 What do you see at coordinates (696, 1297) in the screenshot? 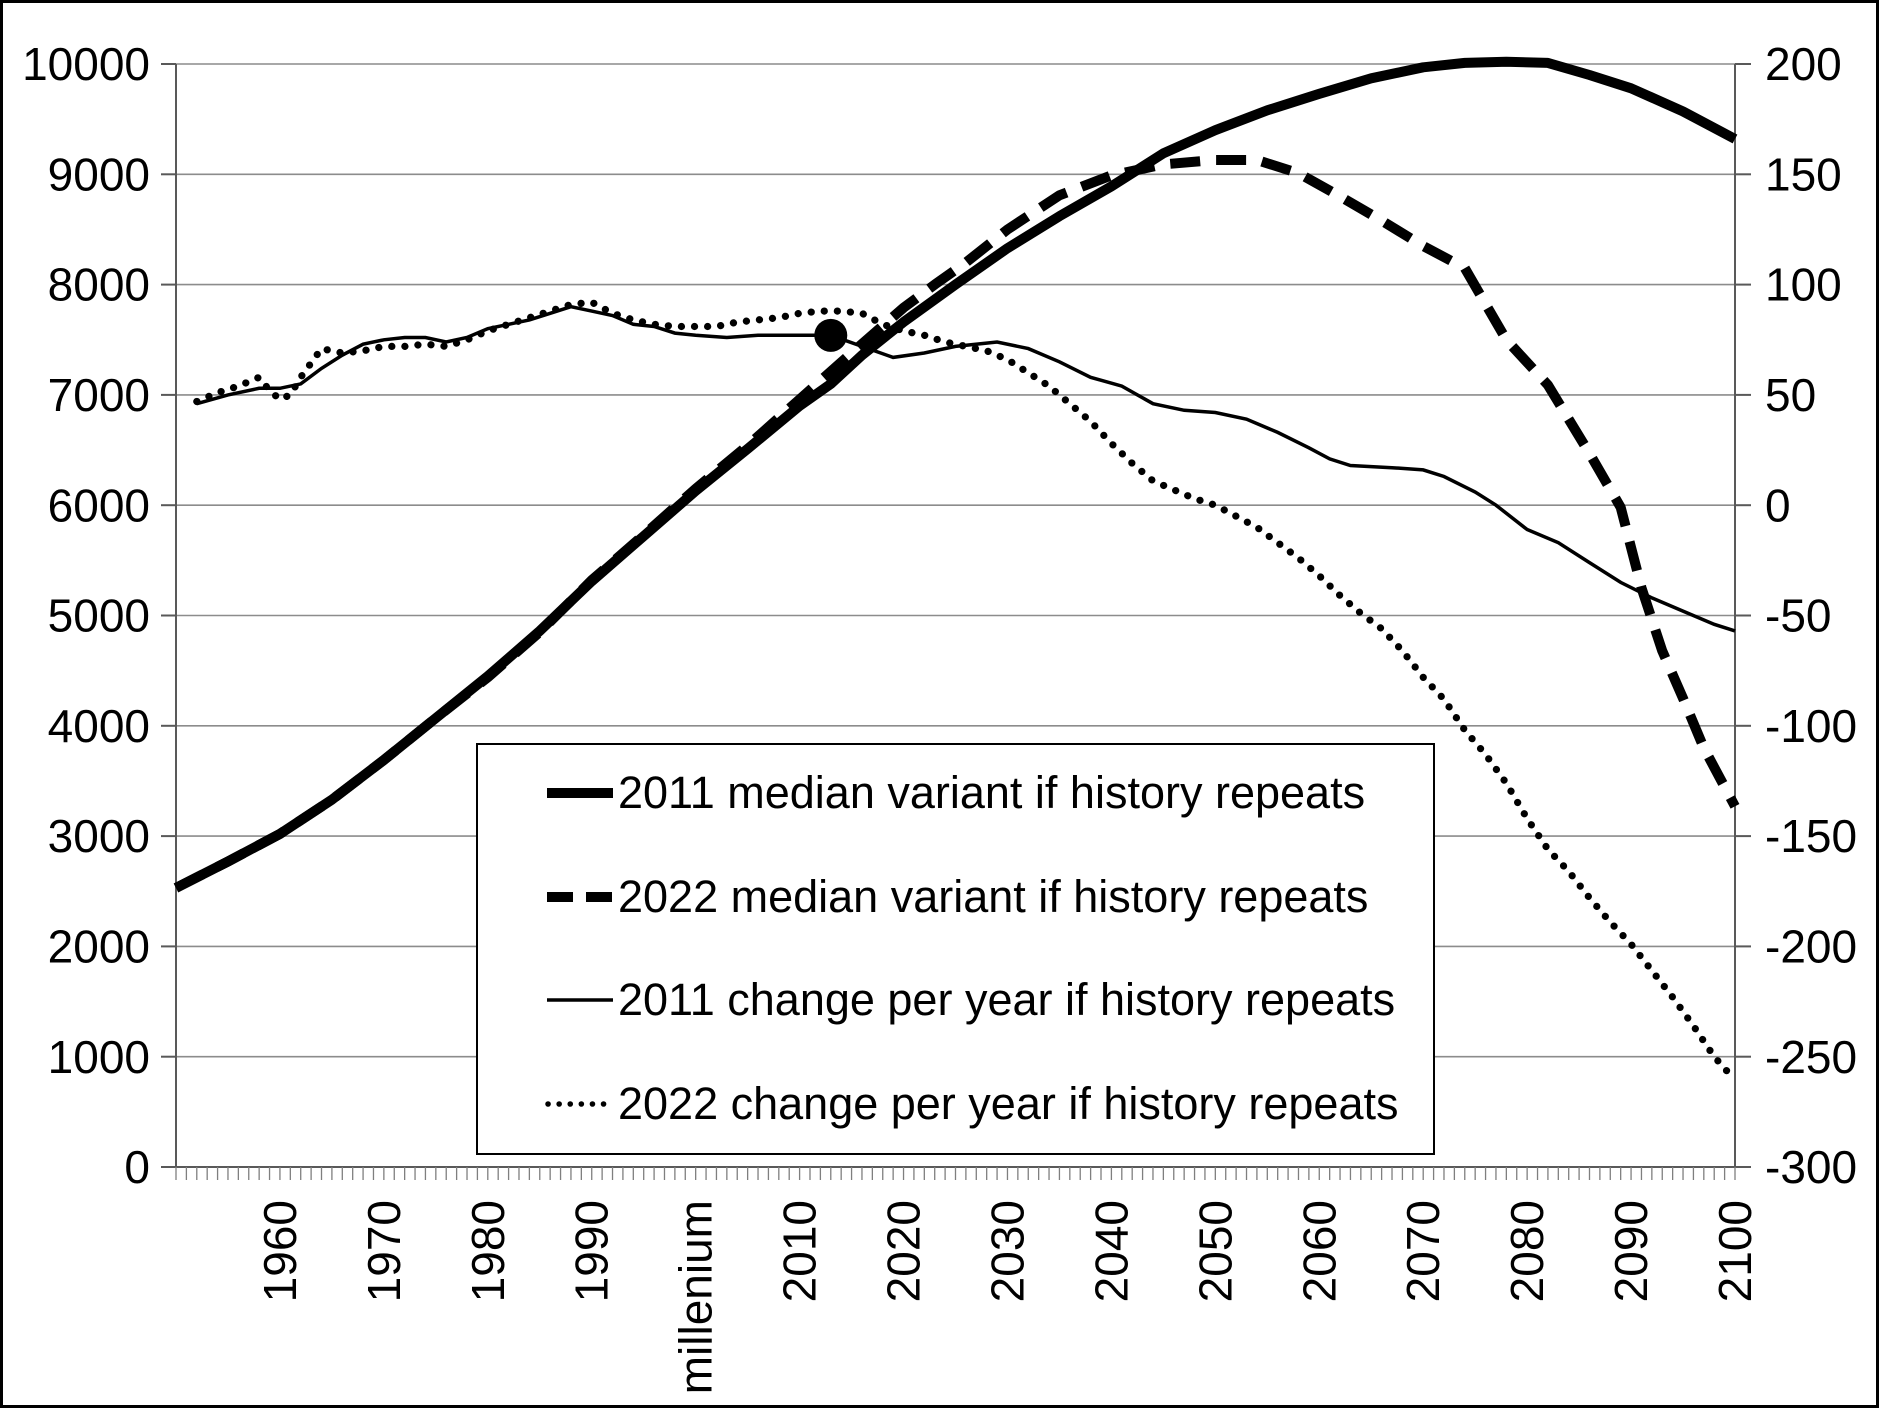
I see `x-tick-label: millenium` at bounding box center [696, 1297].